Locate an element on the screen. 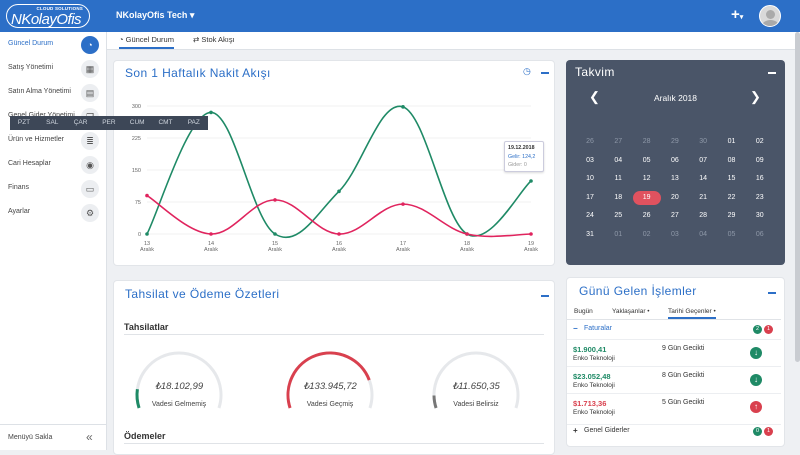  calendar-day: 24 is located at coordinates (590, 215).